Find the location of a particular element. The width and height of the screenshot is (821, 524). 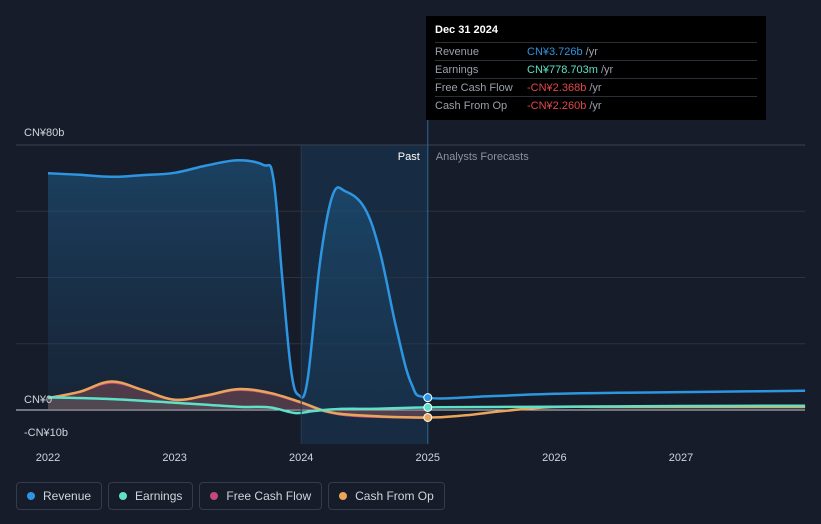

earnings-line is located at coordinates (426, 405).